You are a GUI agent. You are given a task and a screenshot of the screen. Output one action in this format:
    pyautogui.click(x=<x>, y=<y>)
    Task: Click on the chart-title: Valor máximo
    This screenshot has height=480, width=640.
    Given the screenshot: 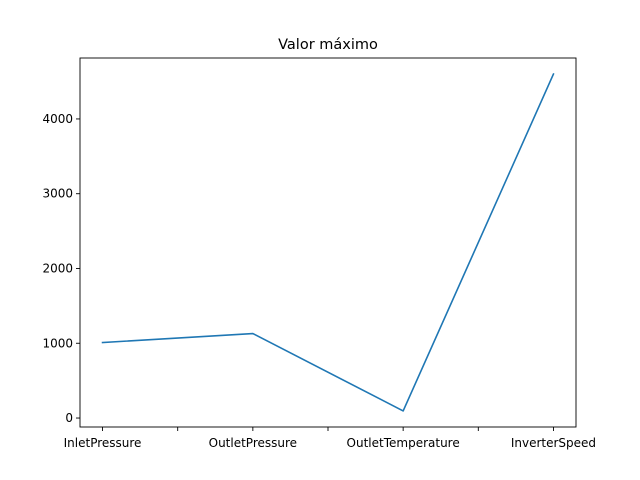 What is the action you would take?
    pyautogui.click(x=328, y=45)
    